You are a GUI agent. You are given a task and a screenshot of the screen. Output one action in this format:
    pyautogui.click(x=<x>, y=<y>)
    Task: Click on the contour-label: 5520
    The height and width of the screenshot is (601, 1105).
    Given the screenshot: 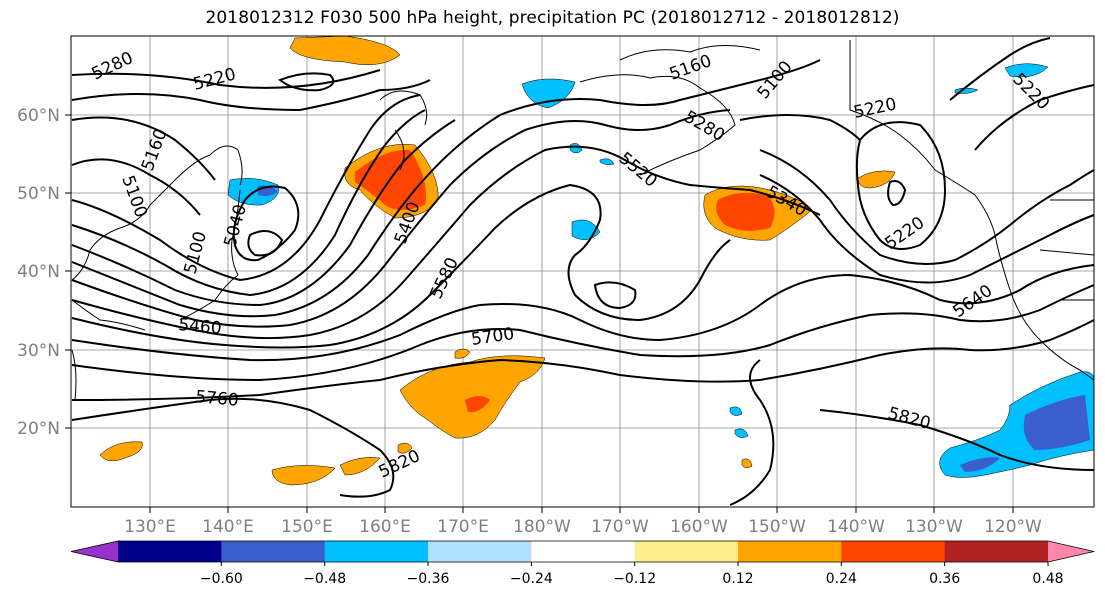 What is the action you would take?
    pyautogui.click(x=638, y=170)
    